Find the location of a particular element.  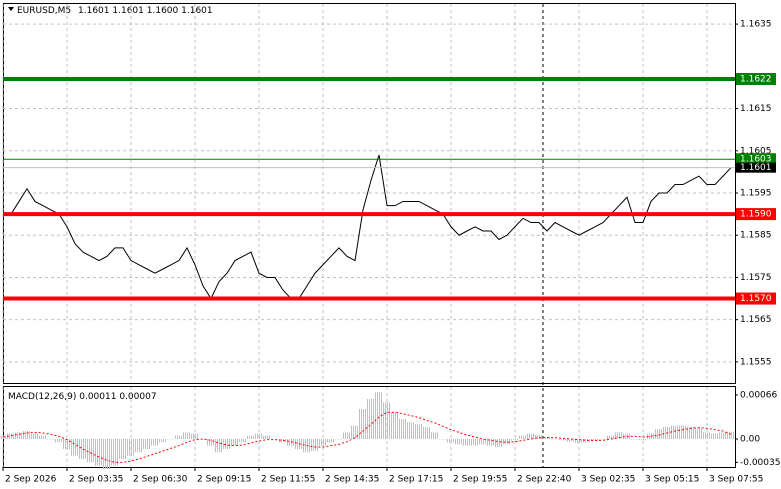

y-tick-label: 0.00 is located at coordinates (750, 440).